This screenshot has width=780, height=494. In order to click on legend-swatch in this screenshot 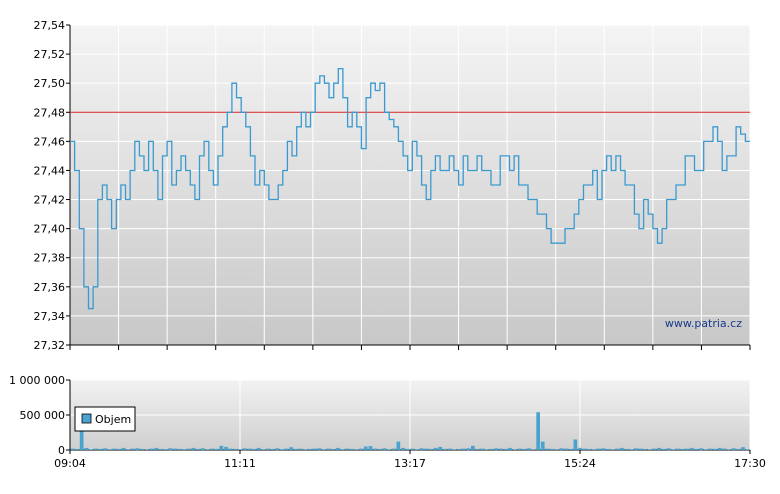, I will do `click(86, 418)`.